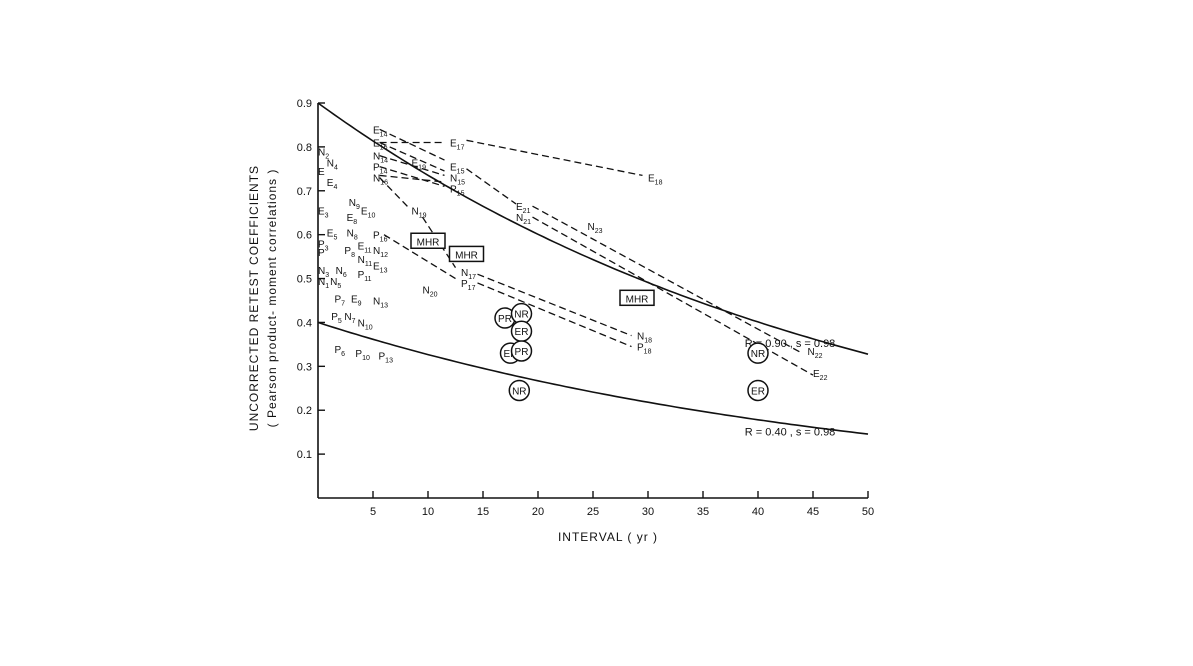 The height and width of the screenshot is (666, 1193). I want to click on y-axis-title: UNCORRECTED RETEST COEFFICIENTS, so click(254, 298).